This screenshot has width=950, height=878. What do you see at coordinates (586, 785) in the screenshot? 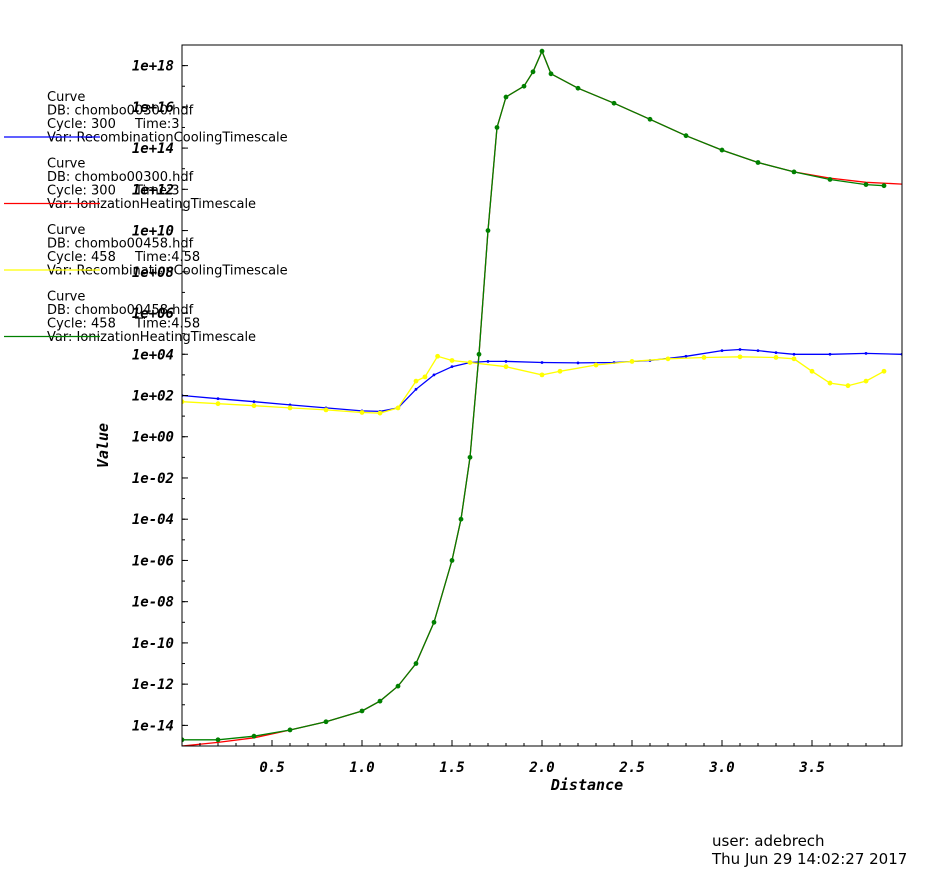
I see `x-axis-label: Distance` at bounding box center [586, 785].